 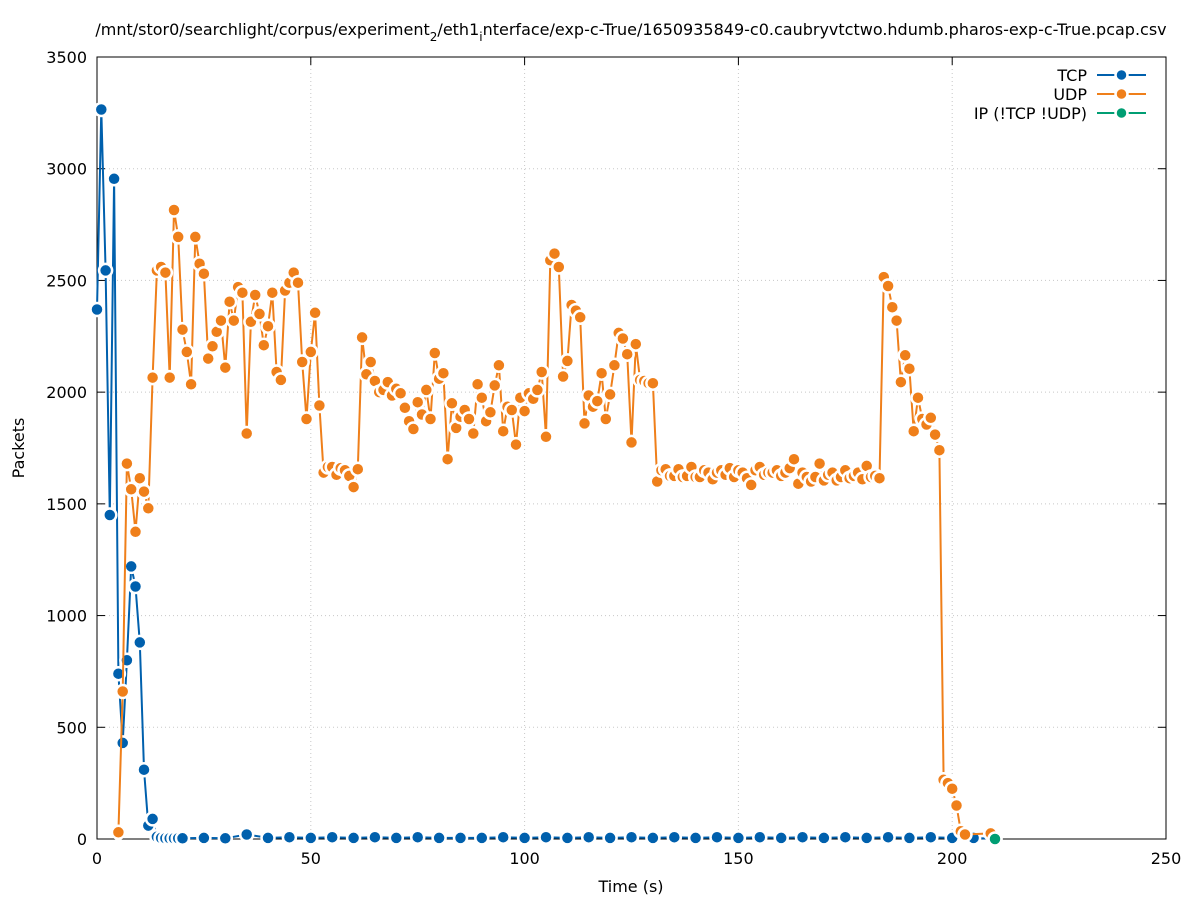 I want to click on x-tick-label: 100, so click(x=524, y=858).